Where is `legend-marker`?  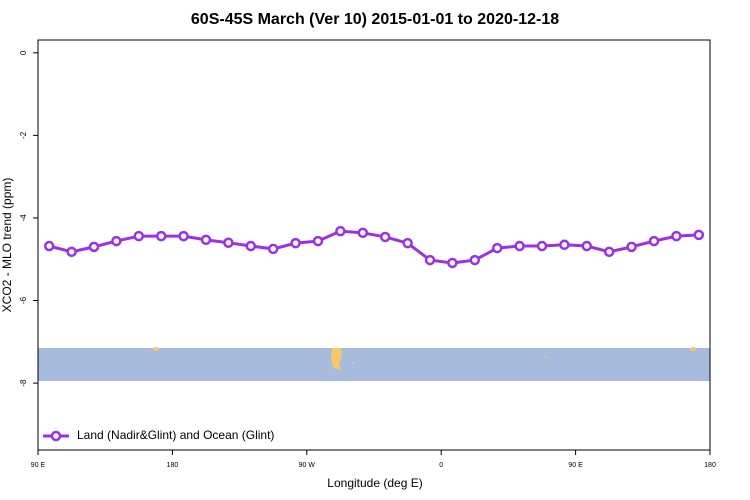
legend-marker is located at coordinates (56, 436).